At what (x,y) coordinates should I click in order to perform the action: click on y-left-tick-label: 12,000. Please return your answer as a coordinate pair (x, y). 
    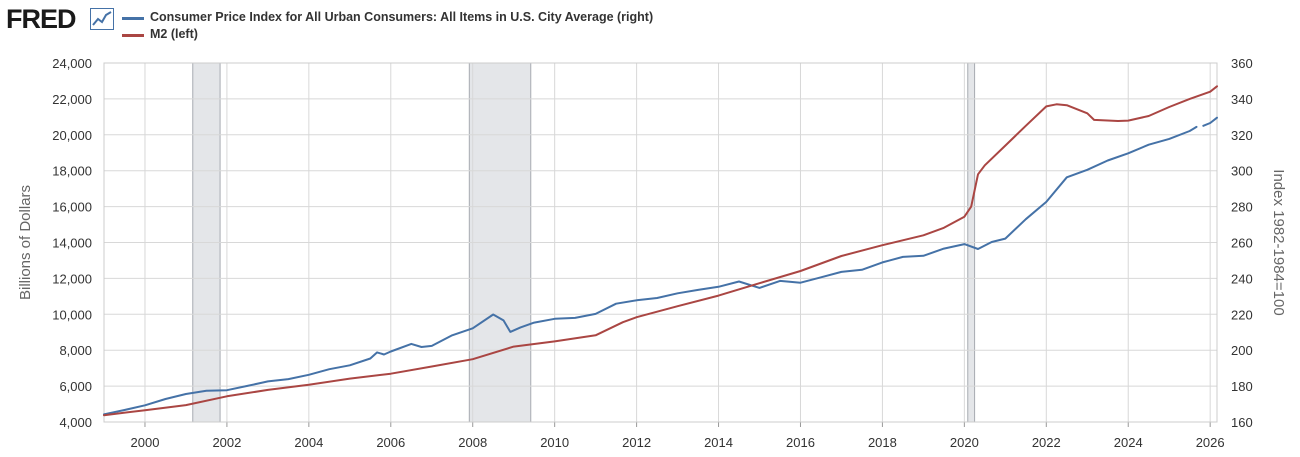
    Looking at the image, I should click on (72, 278).